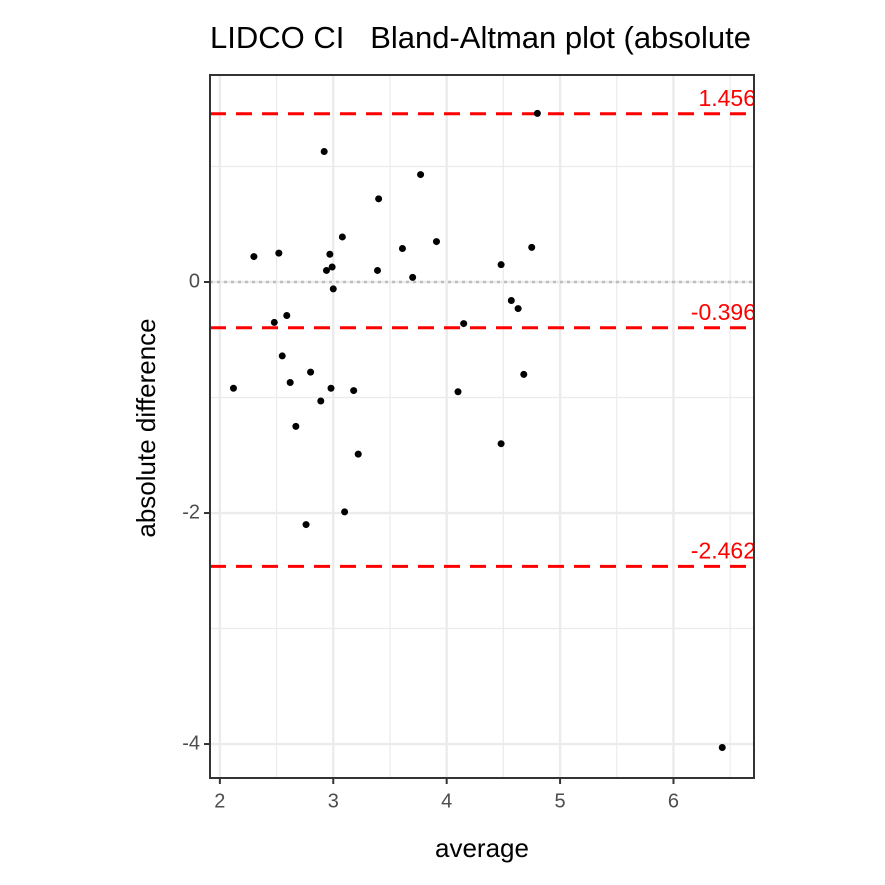 This screenshot has width=885, height=885. What do you see at coordinates (219, 801) in the screenshot?
I see `x-tick-label: 2` at bounding box center [219, 801].